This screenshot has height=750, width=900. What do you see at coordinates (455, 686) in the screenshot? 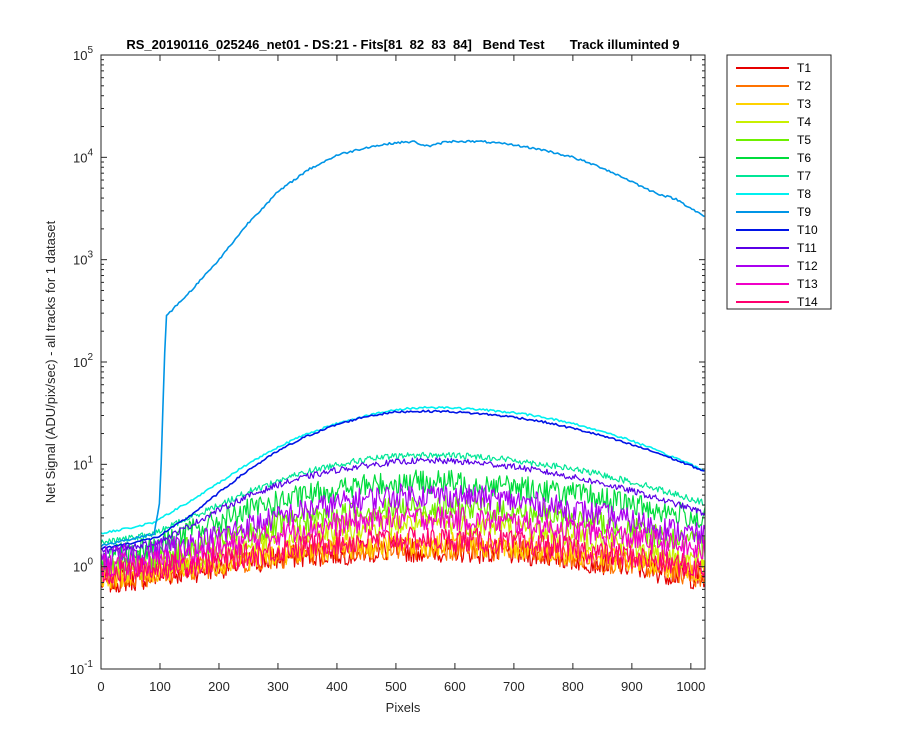
I see `x-tick-label: 600` at bounding box center [455, 686].